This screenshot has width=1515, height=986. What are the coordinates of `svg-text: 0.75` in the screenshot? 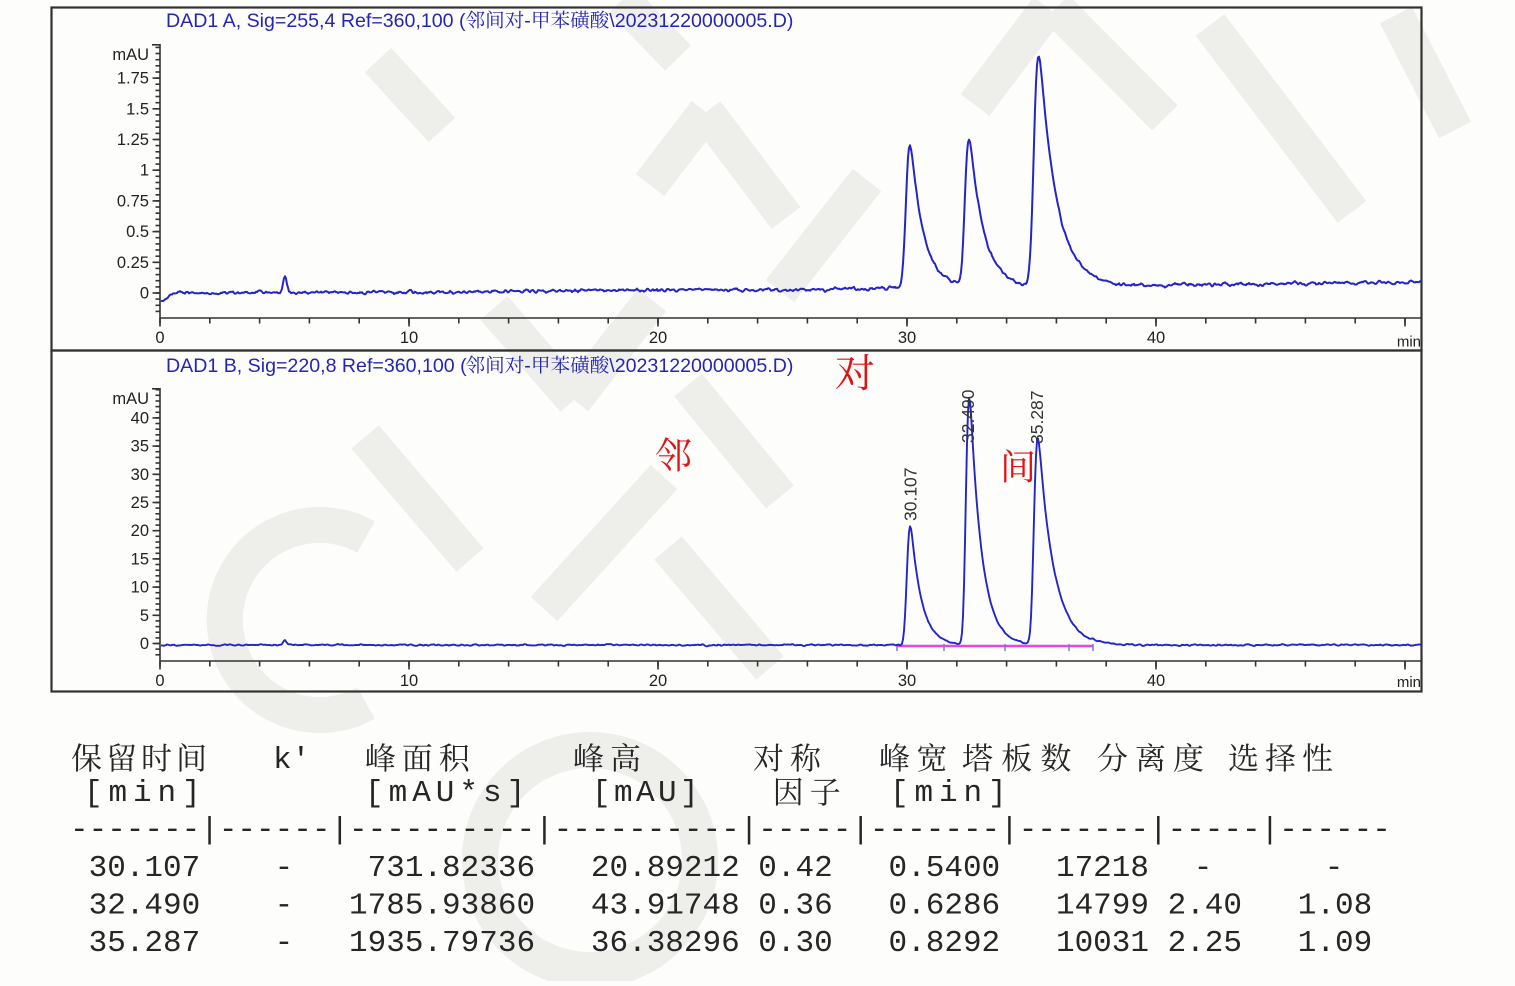 It's located at (133, 201).